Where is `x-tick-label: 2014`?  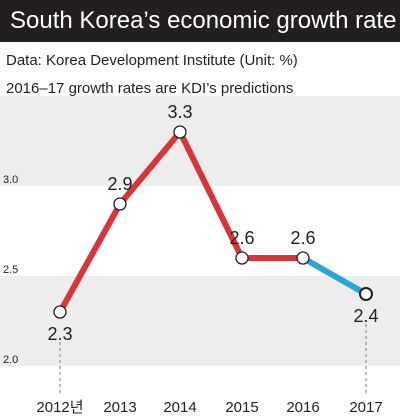
x-tick-label: 2014 is located at coordinates (179, 407).